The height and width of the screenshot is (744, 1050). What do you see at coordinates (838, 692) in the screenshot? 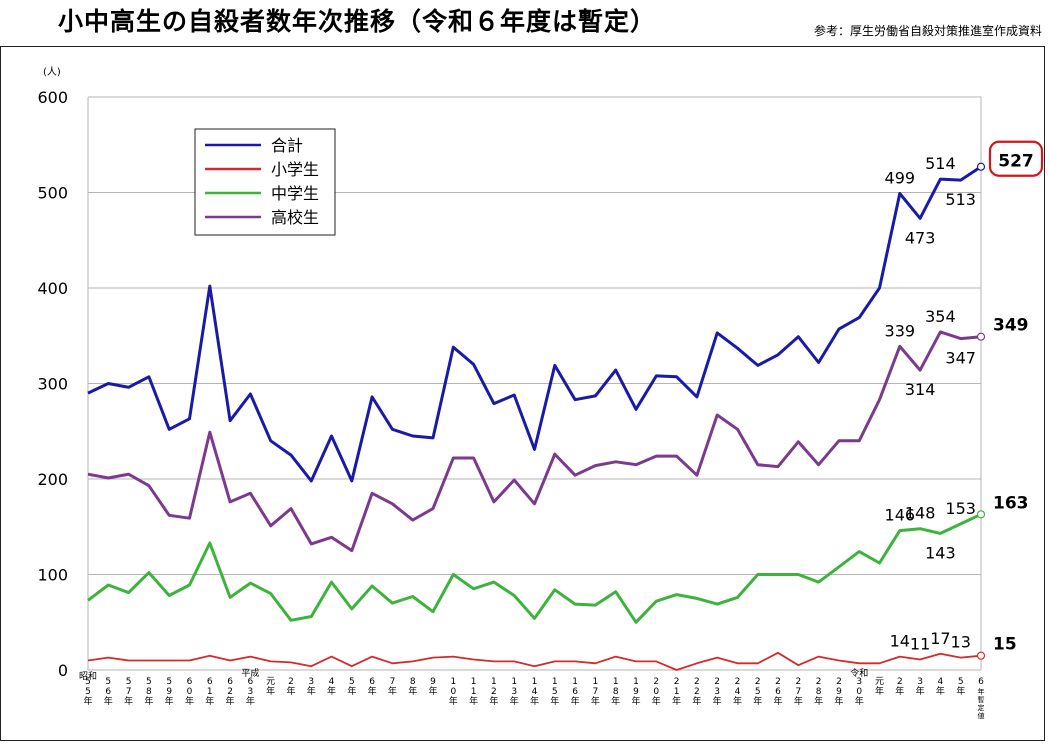
I see `x-tick-label: 29年` at bounding box center [838, 692].